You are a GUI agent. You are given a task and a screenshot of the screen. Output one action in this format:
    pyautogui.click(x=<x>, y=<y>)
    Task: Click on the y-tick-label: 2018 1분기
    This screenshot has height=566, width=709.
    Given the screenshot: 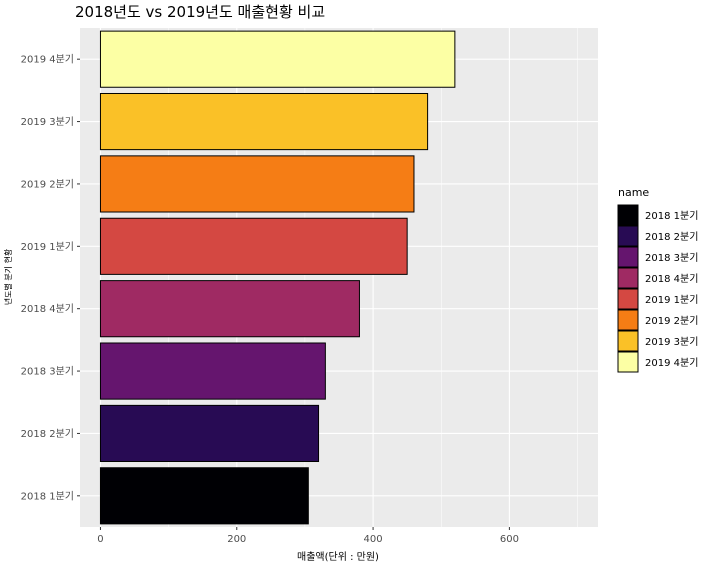 What is the action you would take?
    pyautogui.click(x=47, y=496)
    